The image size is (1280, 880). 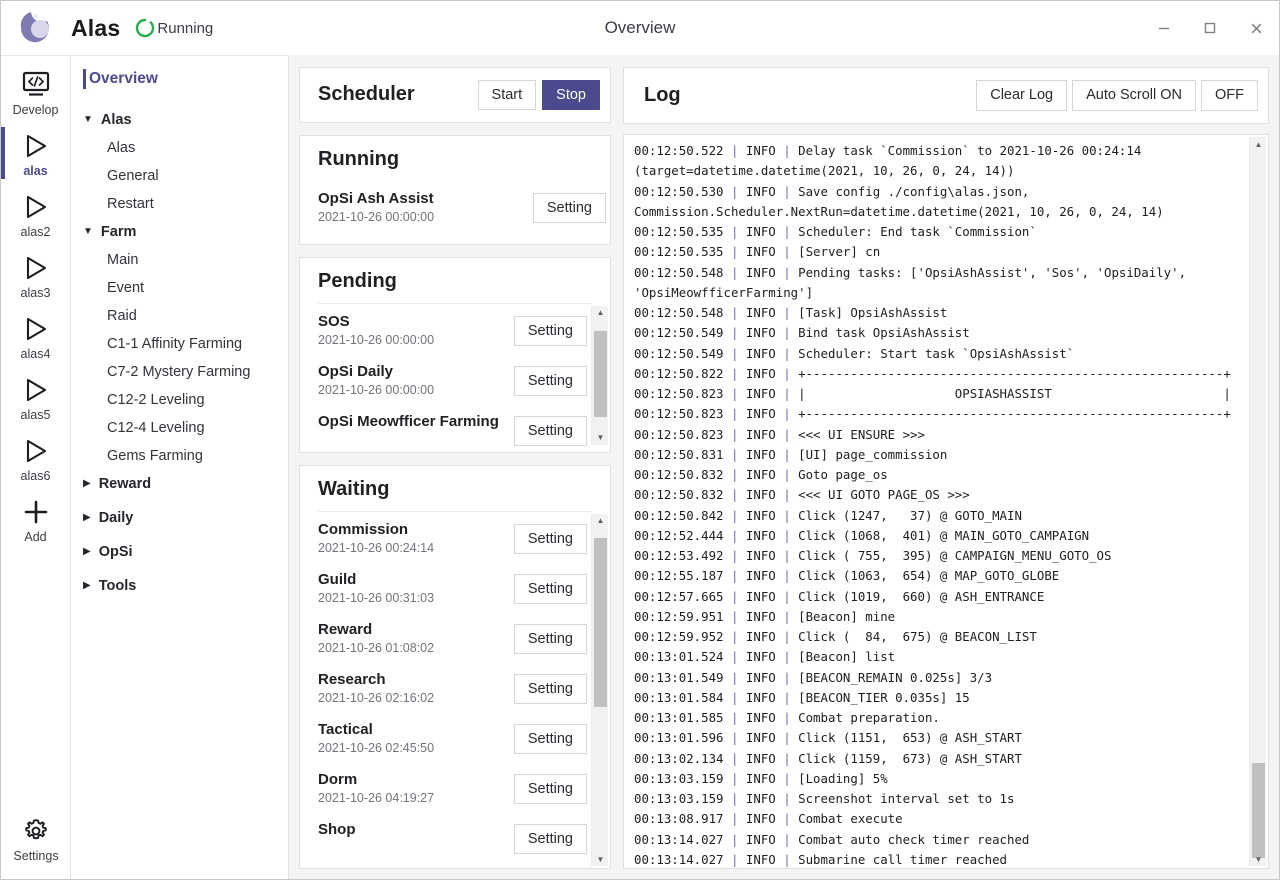 I want to click on sidebar-item-alas5: alas5, so click(x=36, y=397).